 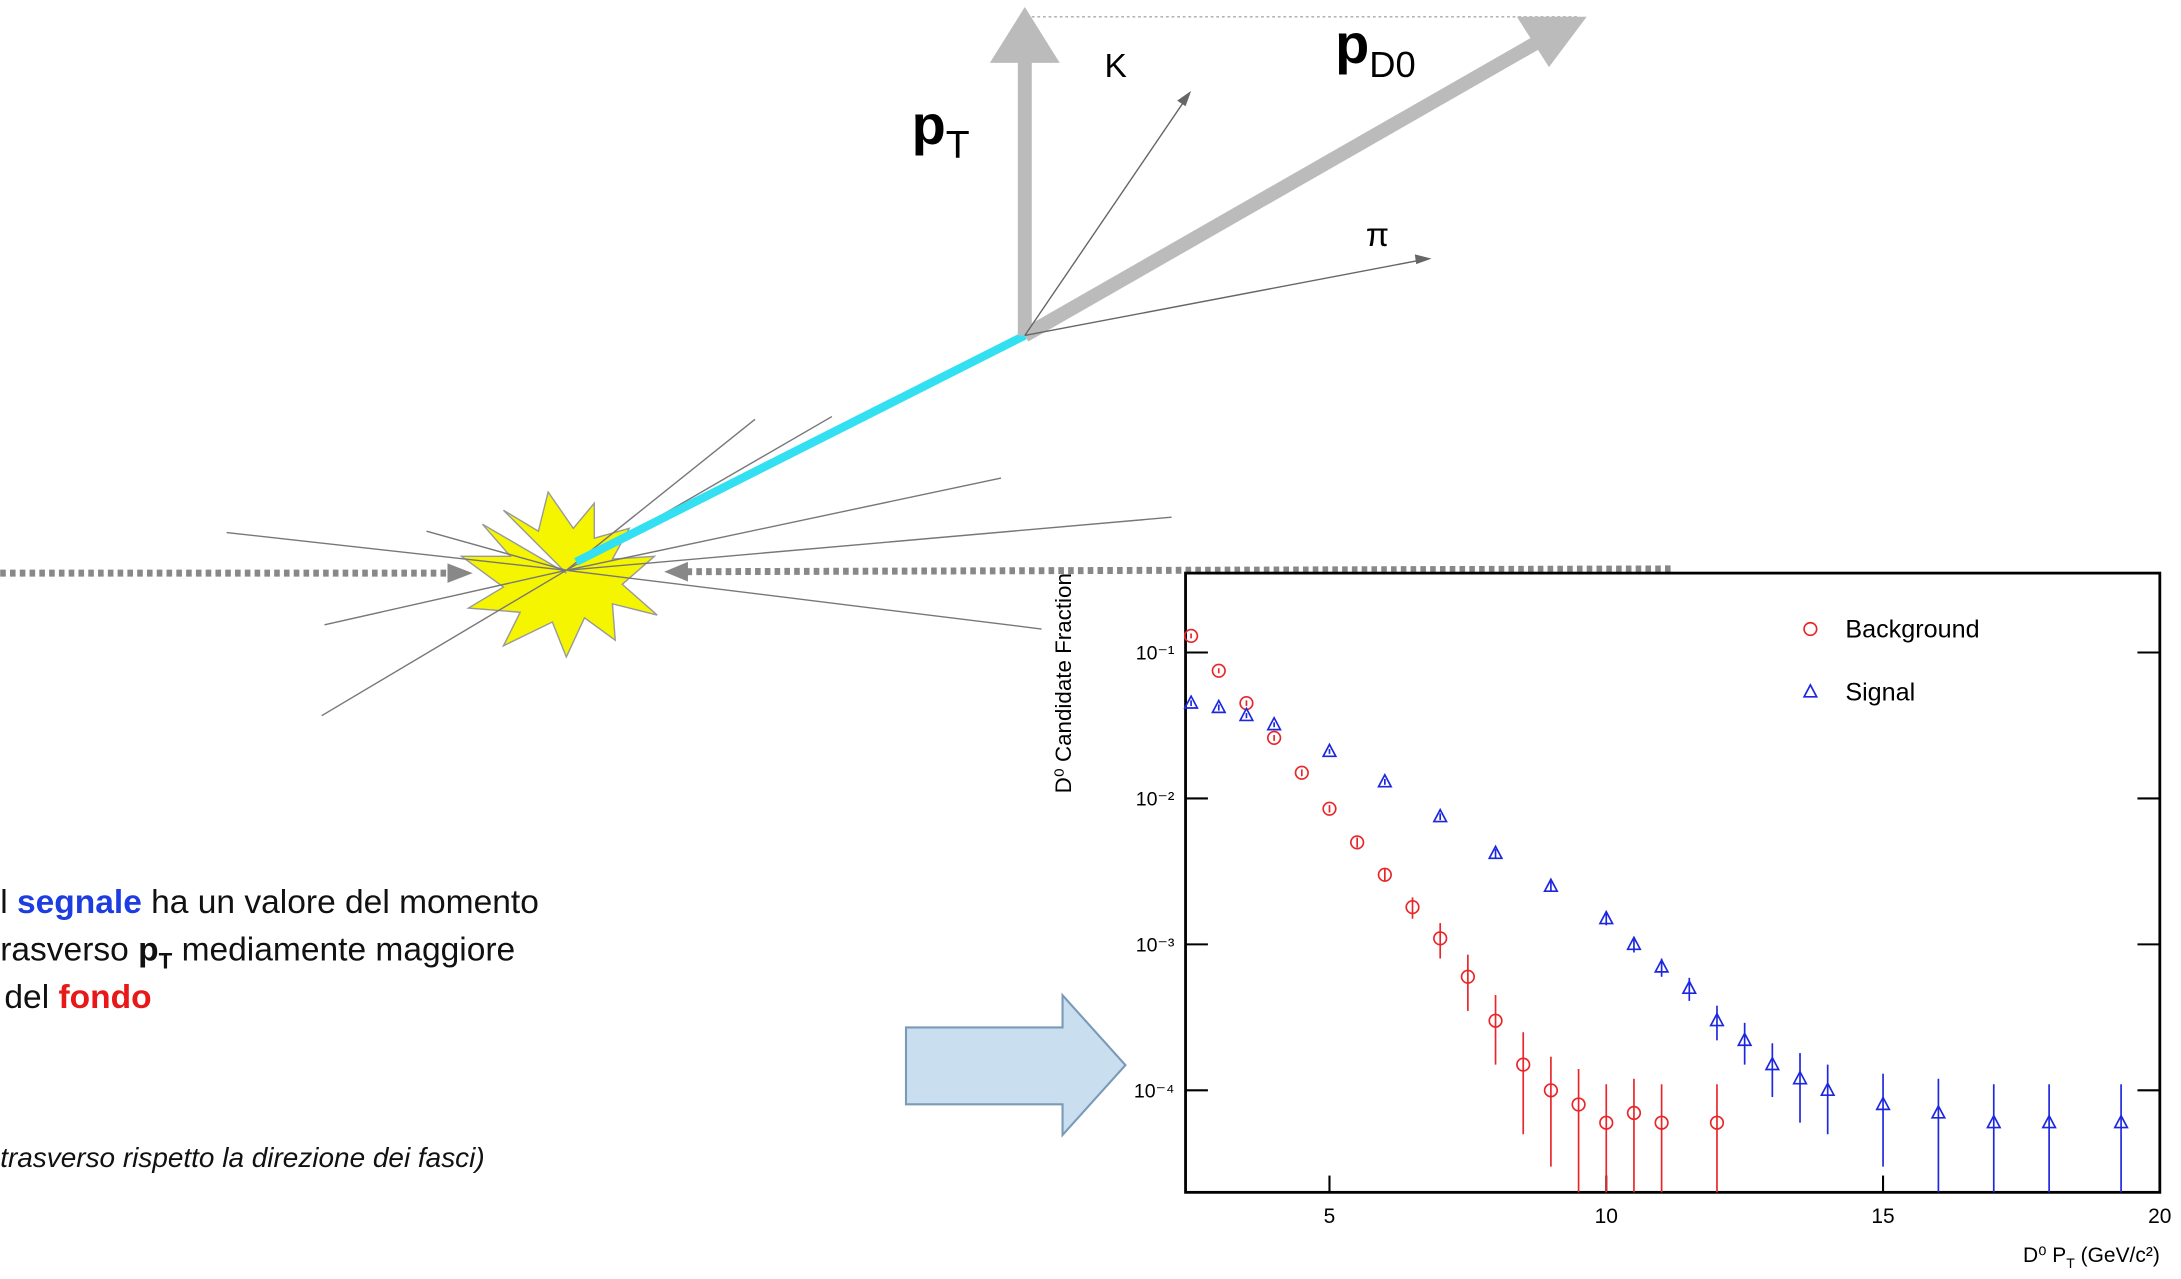 What do you see at coordinates (800, 448) in the screenshot?
I see `d0-track` at bounding box center [800, 448].